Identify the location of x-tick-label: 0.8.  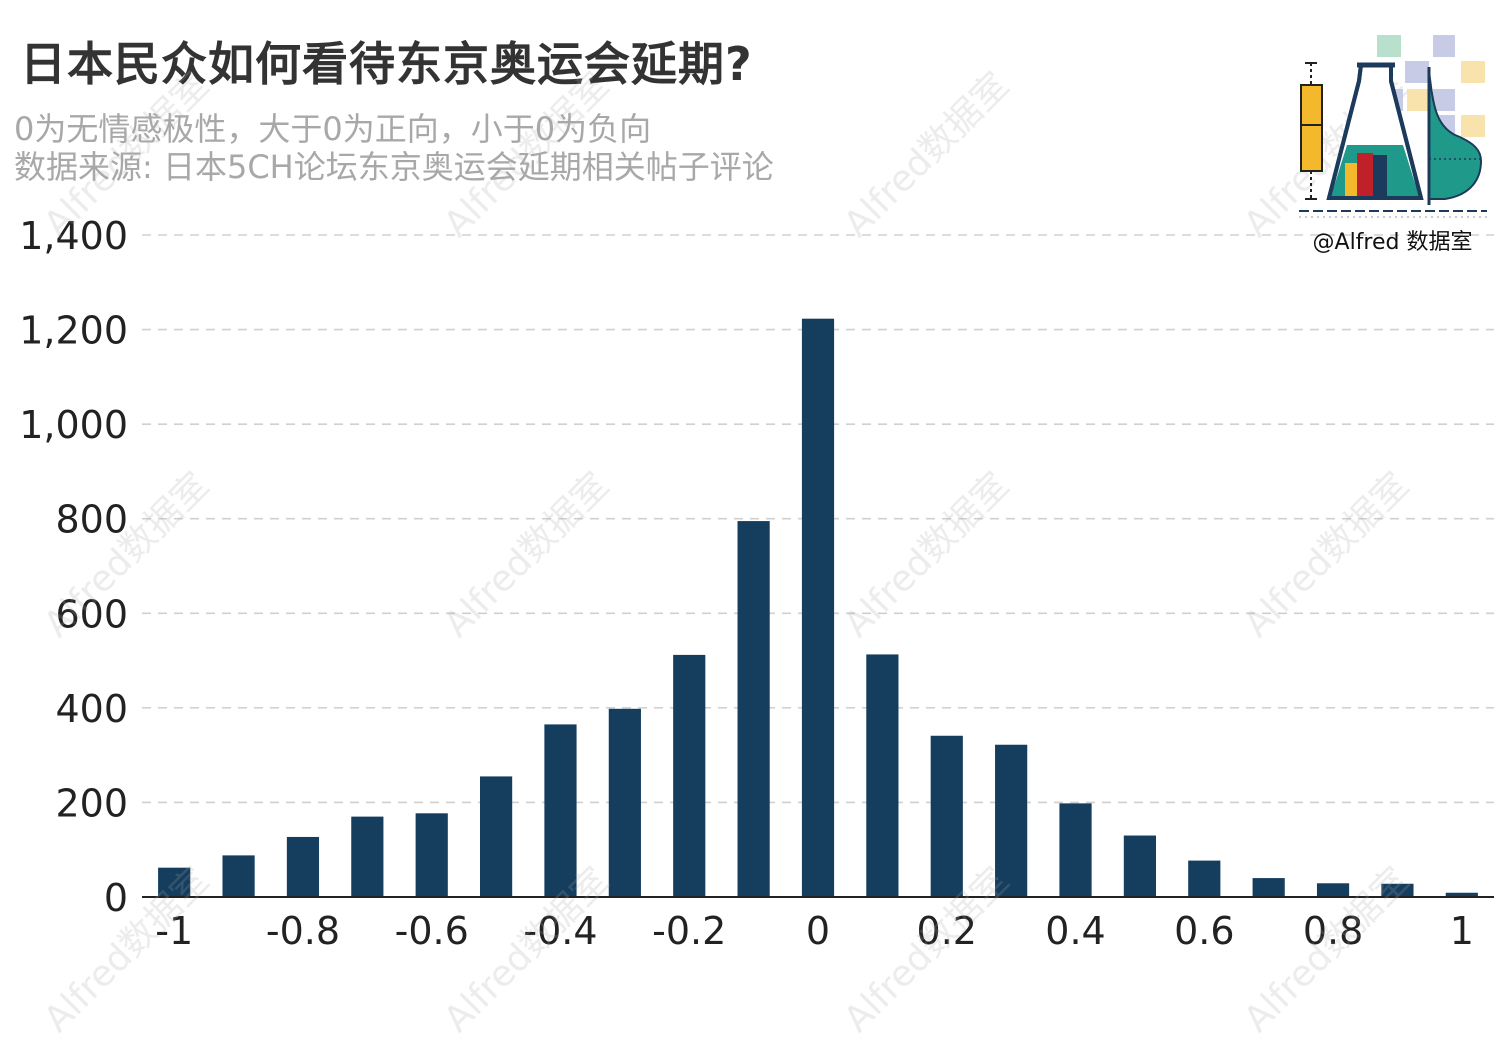
(1333, 931).